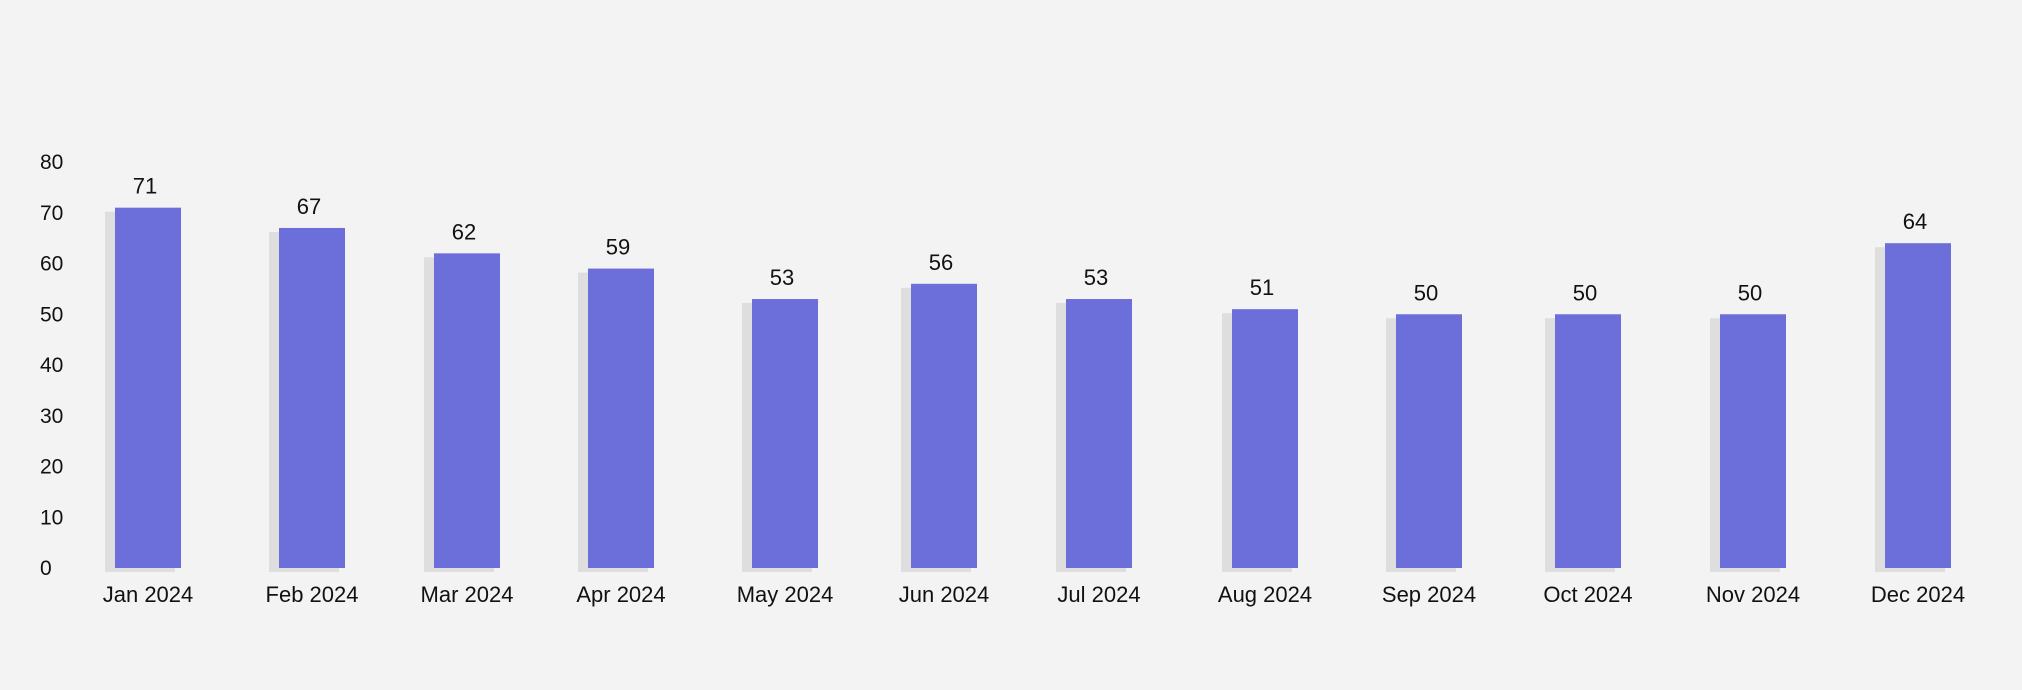  I want to click on x-category-label: May 2024, so click(785, 594).